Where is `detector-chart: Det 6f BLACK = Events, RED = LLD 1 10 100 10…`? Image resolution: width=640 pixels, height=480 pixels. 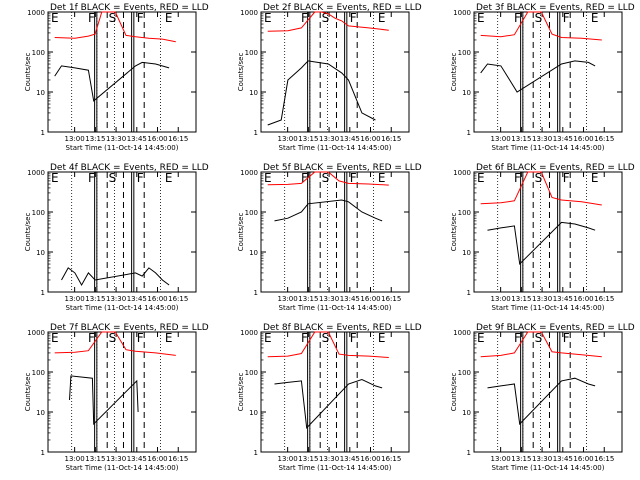
detector-chart: Det 6f BLACK = Events, RED = LLD 1 10 100 10… is located at coordinates (542, 237).